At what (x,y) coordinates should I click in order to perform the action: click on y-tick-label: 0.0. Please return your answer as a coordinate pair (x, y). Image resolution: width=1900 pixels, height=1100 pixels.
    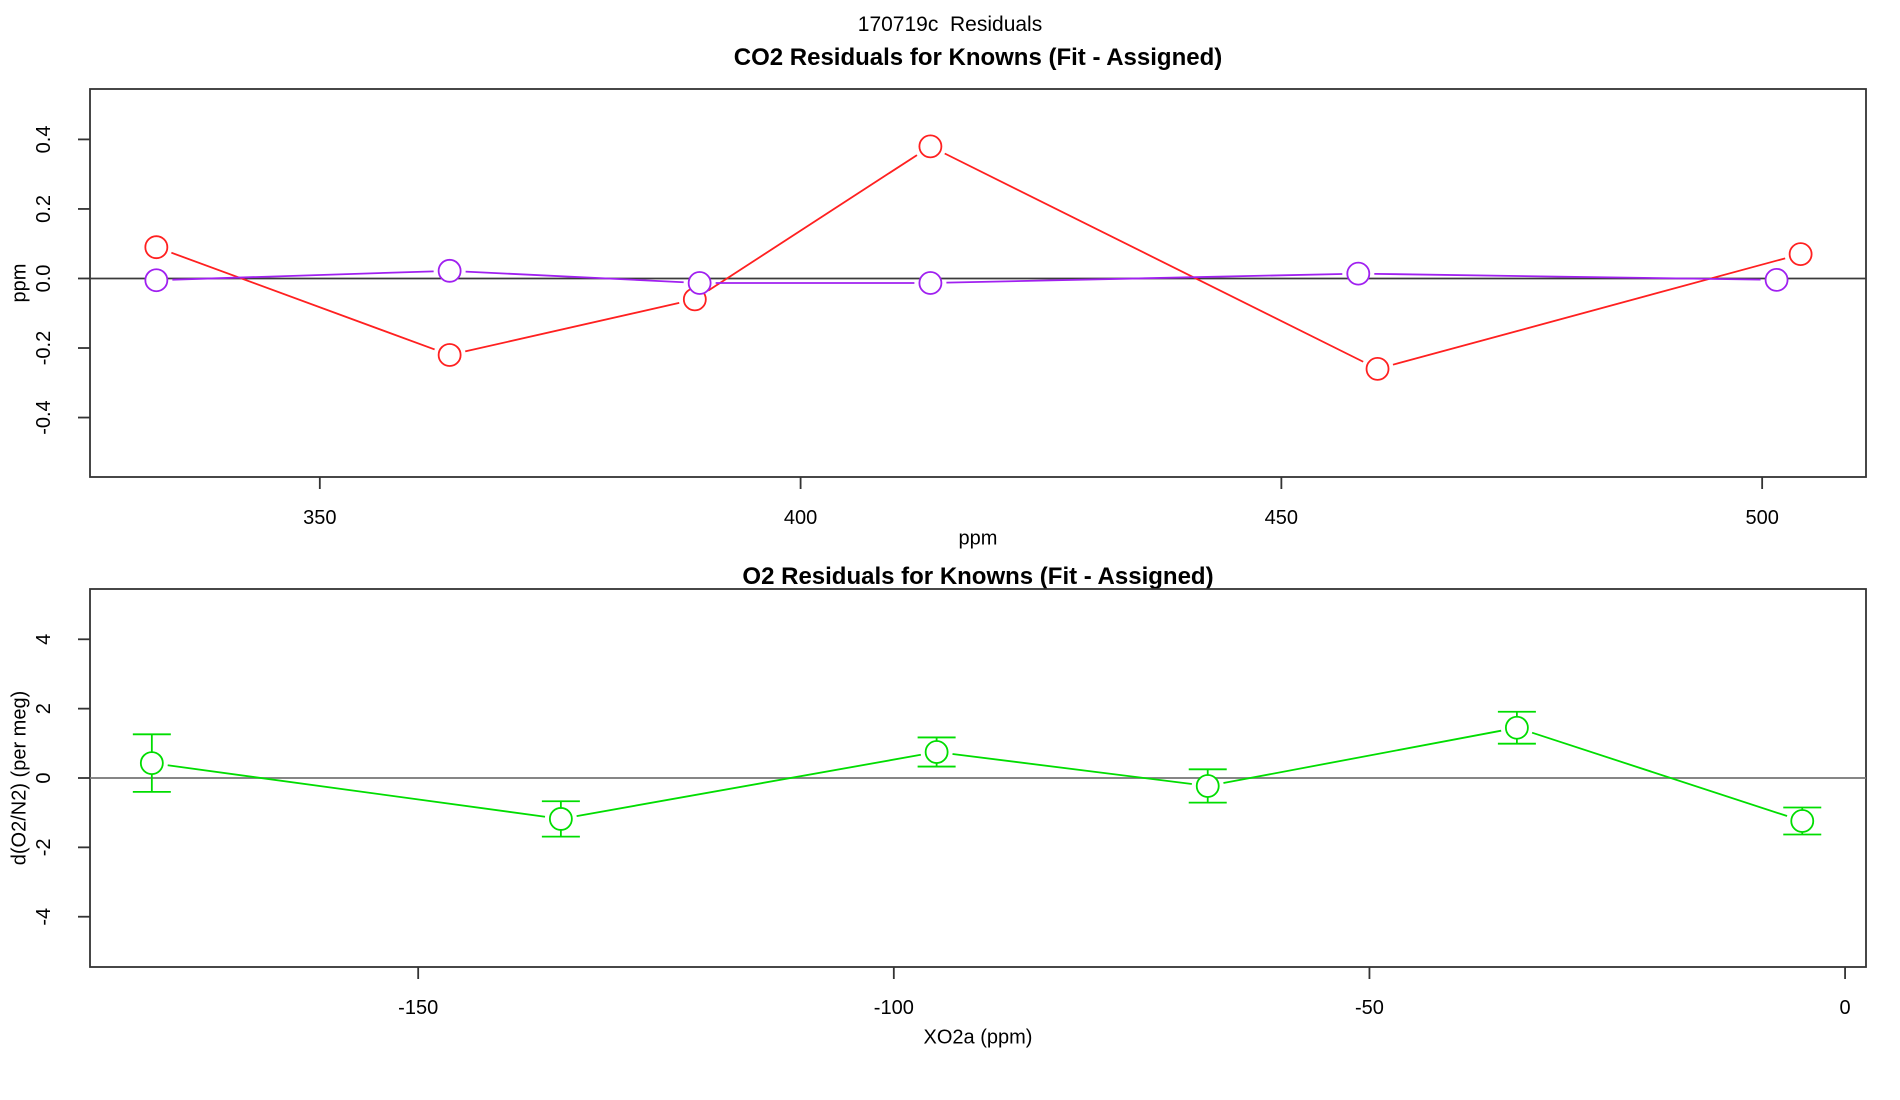
    Looking at the image, I should click on (44, 279).